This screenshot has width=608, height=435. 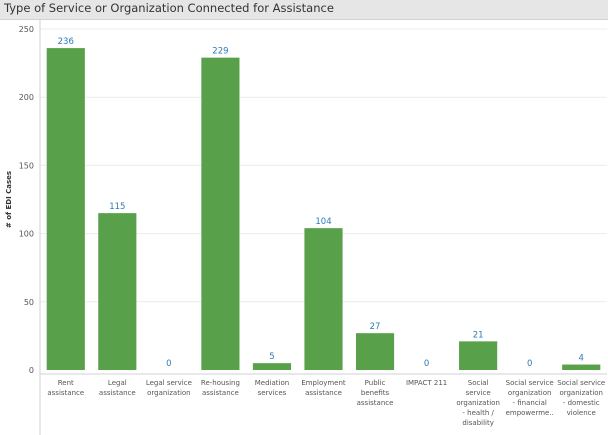 I want to click on x-category-label-line: services, so click(x=272, y=393).